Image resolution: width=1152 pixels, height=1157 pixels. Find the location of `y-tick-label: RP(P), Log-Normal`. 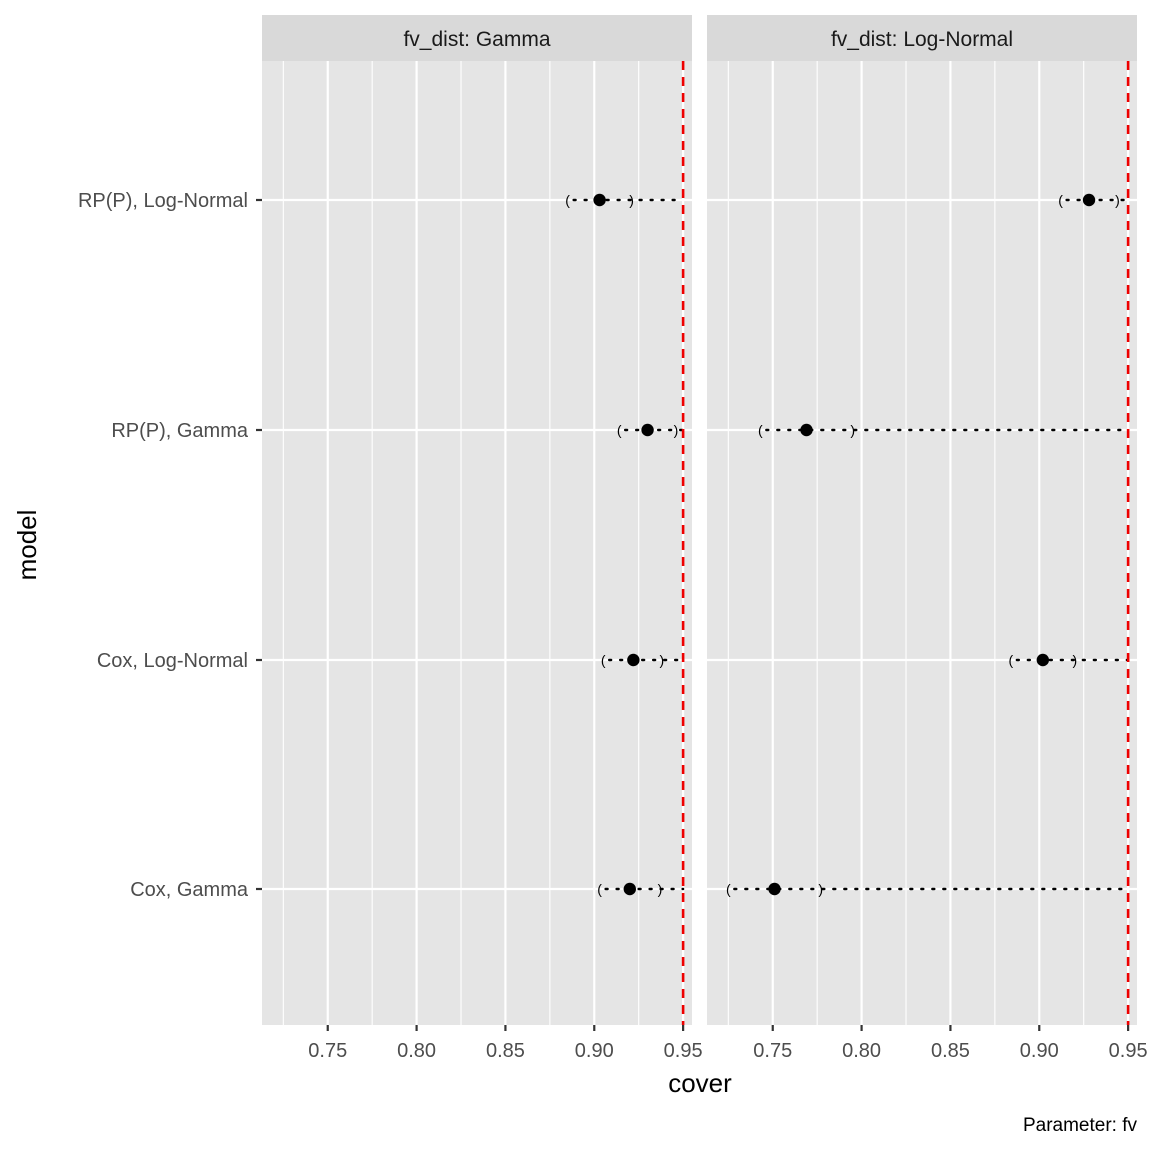

y-tick-label: RP(P), Log-Normal is located at coordinates (163, 201).